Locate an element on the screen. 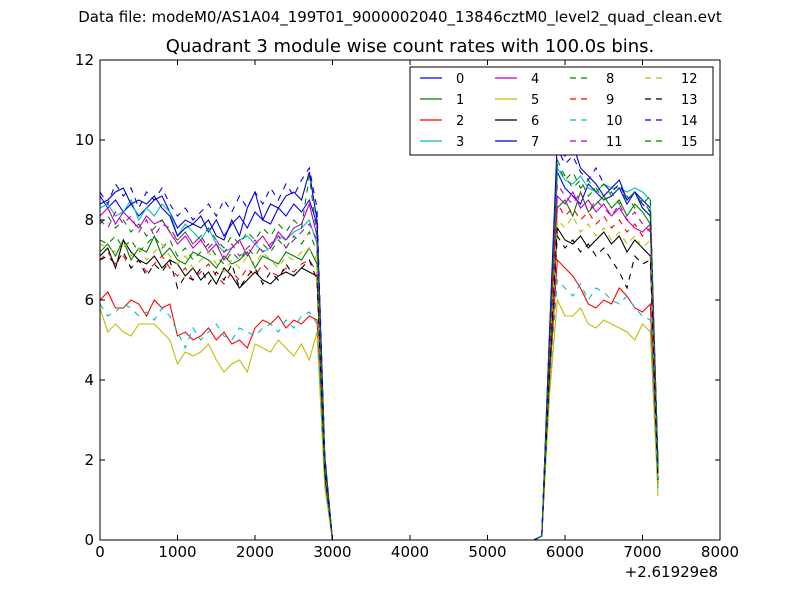 This screenshot has height=600, width=800. legend-label: 11 is located at coordinates (614, 142).